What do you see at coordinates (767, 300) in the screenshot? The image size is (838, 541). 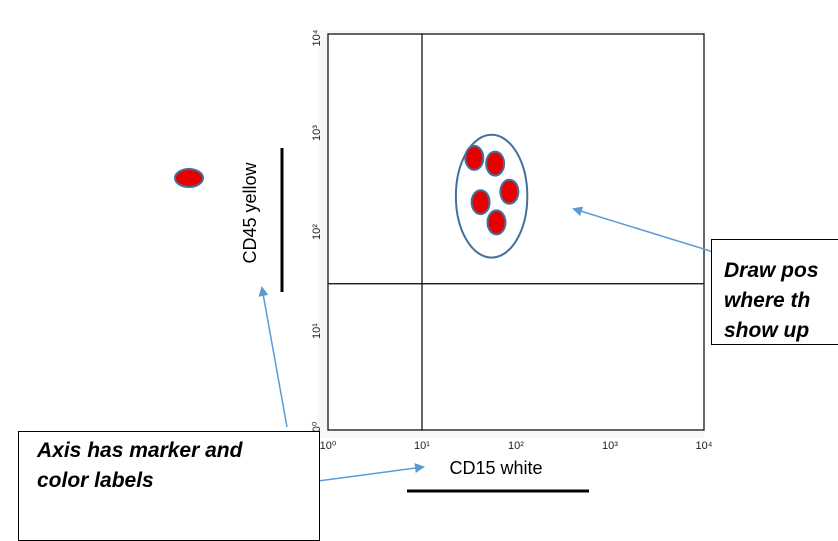 I see `population-callout-line-2: where th` at bounding box center [767, 300].